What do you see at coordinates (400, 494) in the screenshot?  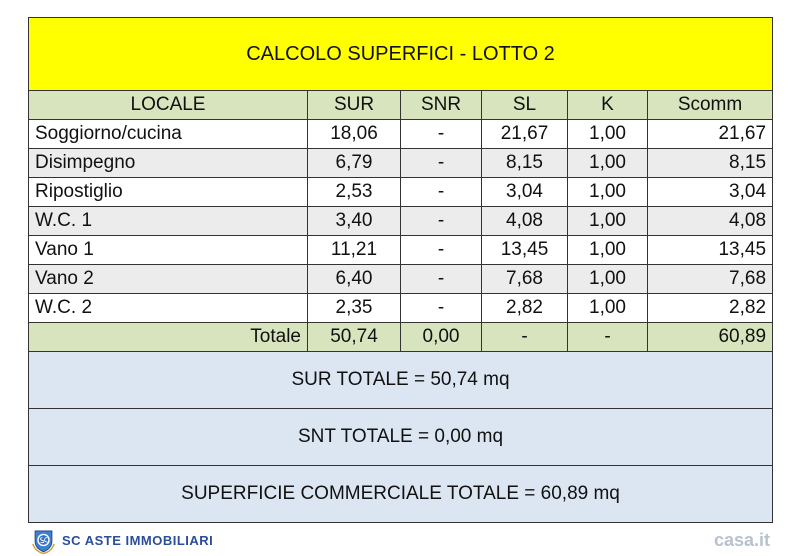 I see `summary-commercial: SUPERFICIE COMMERCIALE TOTALE = 60,89 mq` at bounding box center [400, 494].